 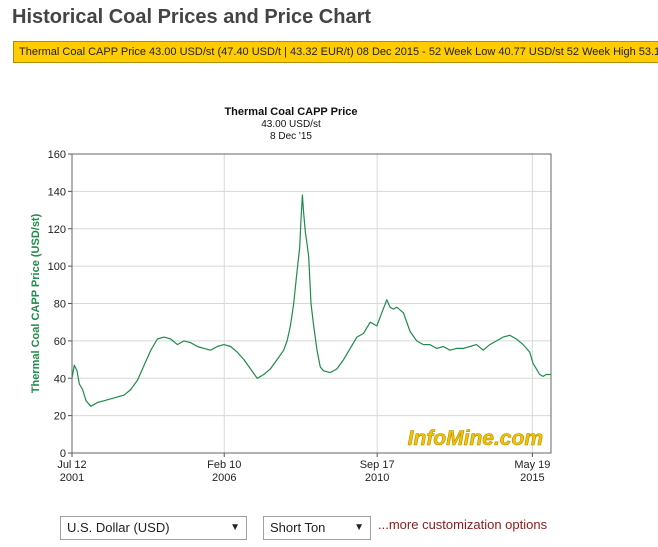 I want to click on x-tick-year-label: 2015, so click(x=532, y=478).